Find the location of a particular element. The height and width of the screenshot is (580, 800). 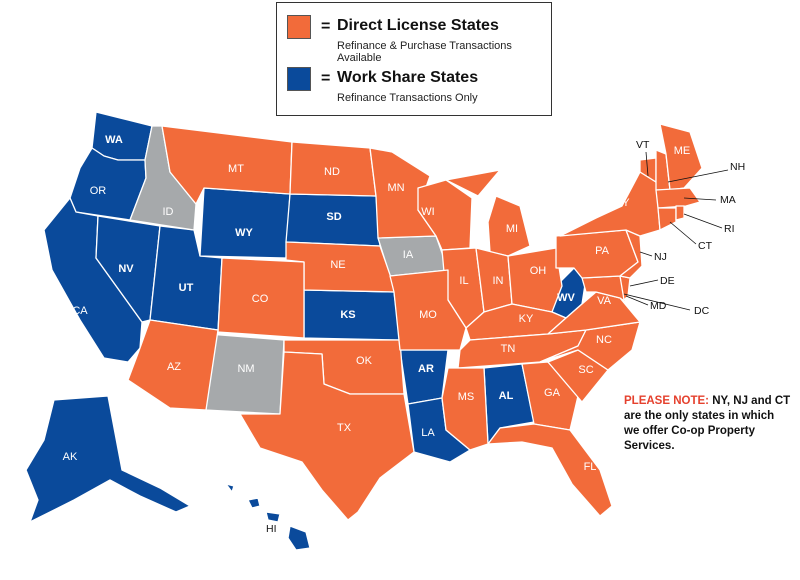

legend-equals-direct: = is located at coordinates (326, 26).